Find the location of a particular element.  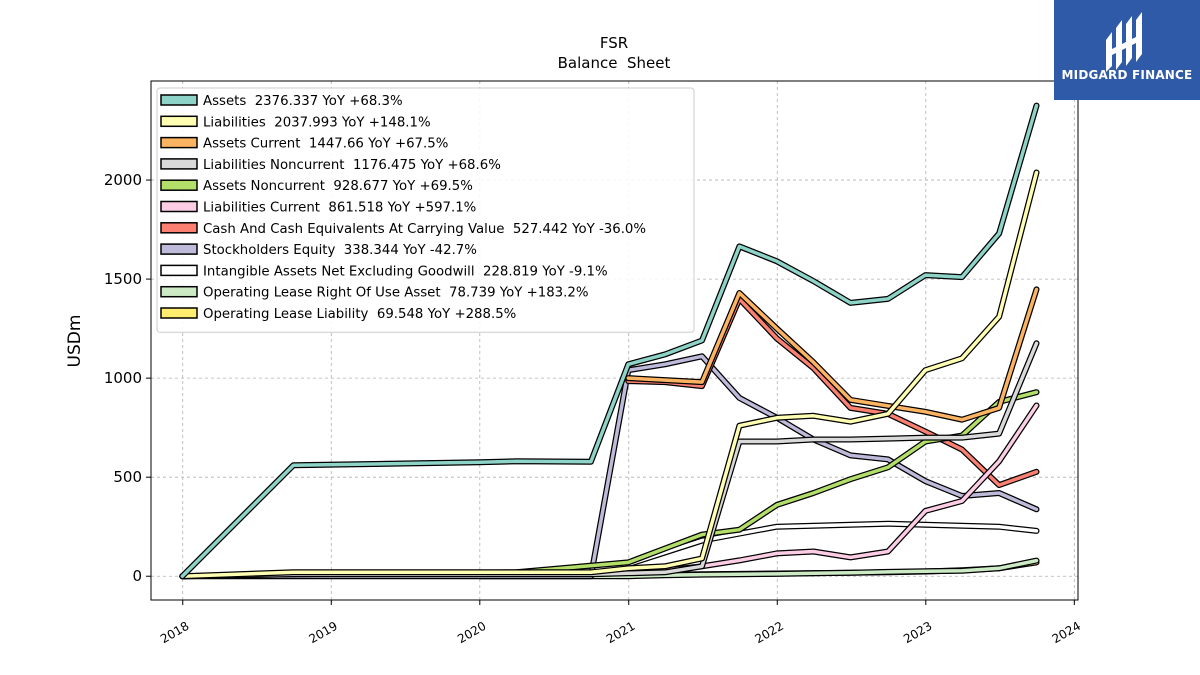

legend-label: Liabilities 2037.993 YoY +148.1% is located at coordinates (317, 122).